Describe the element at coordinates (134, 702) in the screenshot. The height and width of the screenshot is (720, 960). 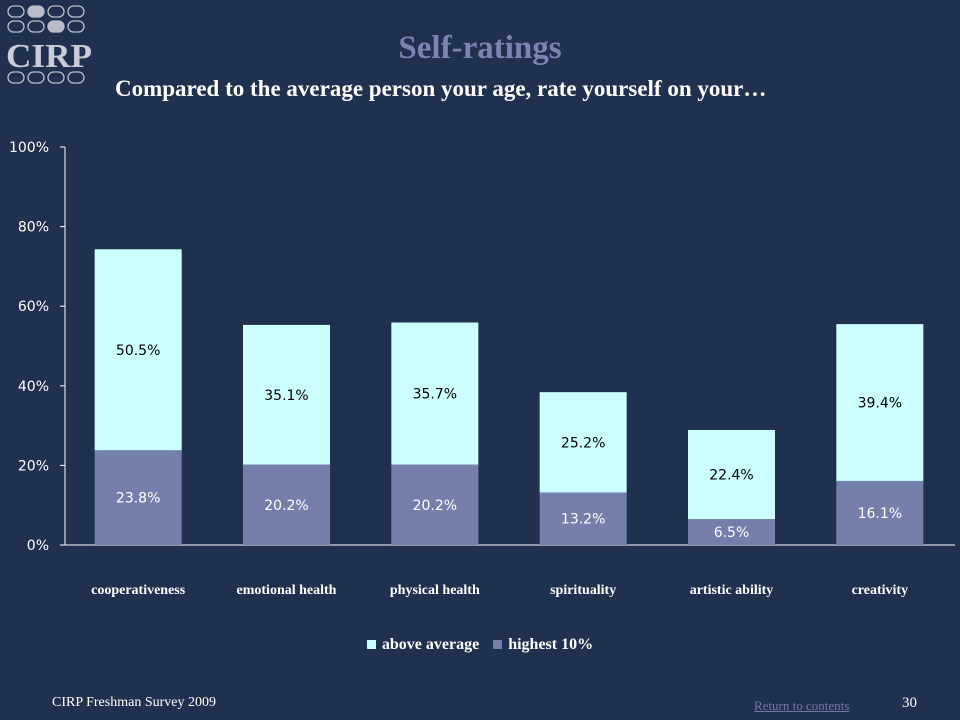
I see `footer-source: CIRP Freshman Survey 2009` at that location.